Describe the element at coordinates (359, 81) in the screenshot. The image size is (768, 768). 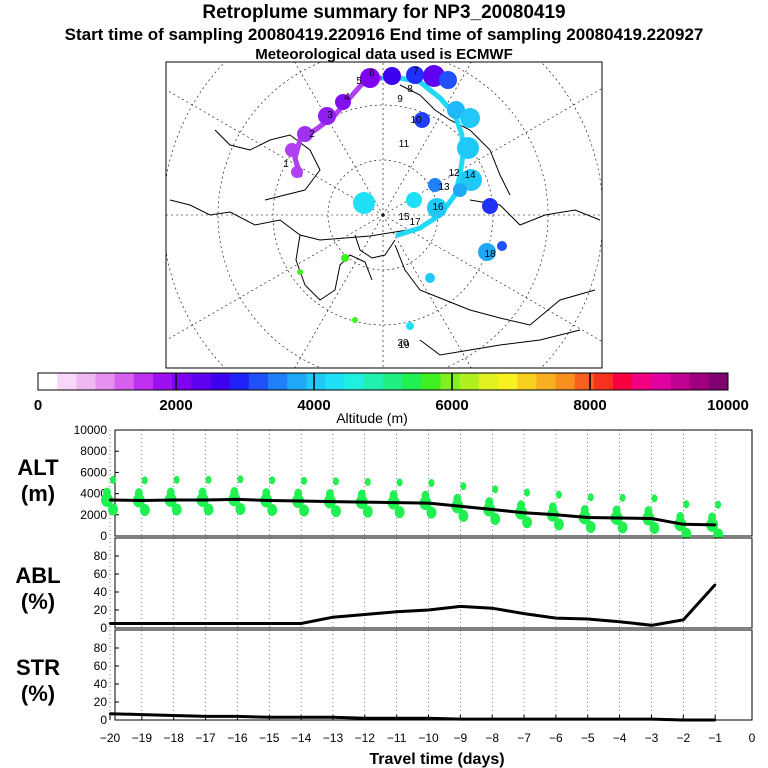
I see `day-label: 5` at that location.